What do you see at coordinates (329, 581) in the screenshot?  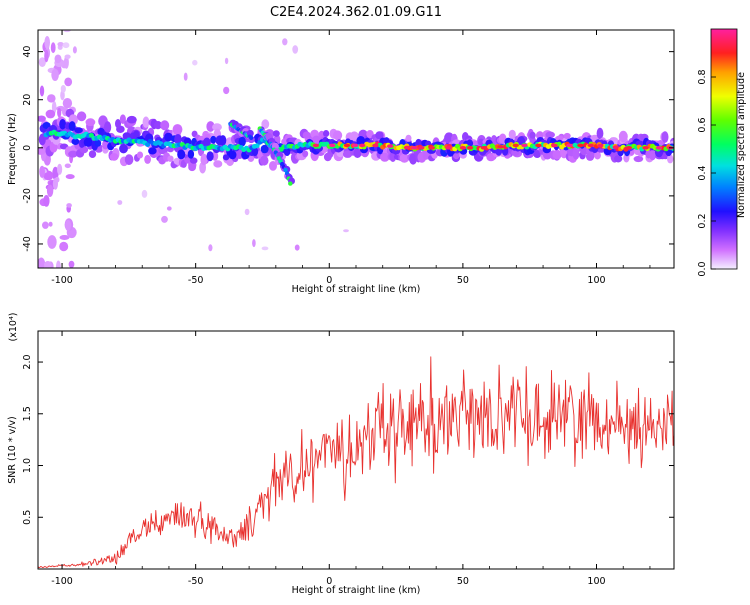 I see `snr-xtick-label-2: 0` at bounding box center [329, 581].